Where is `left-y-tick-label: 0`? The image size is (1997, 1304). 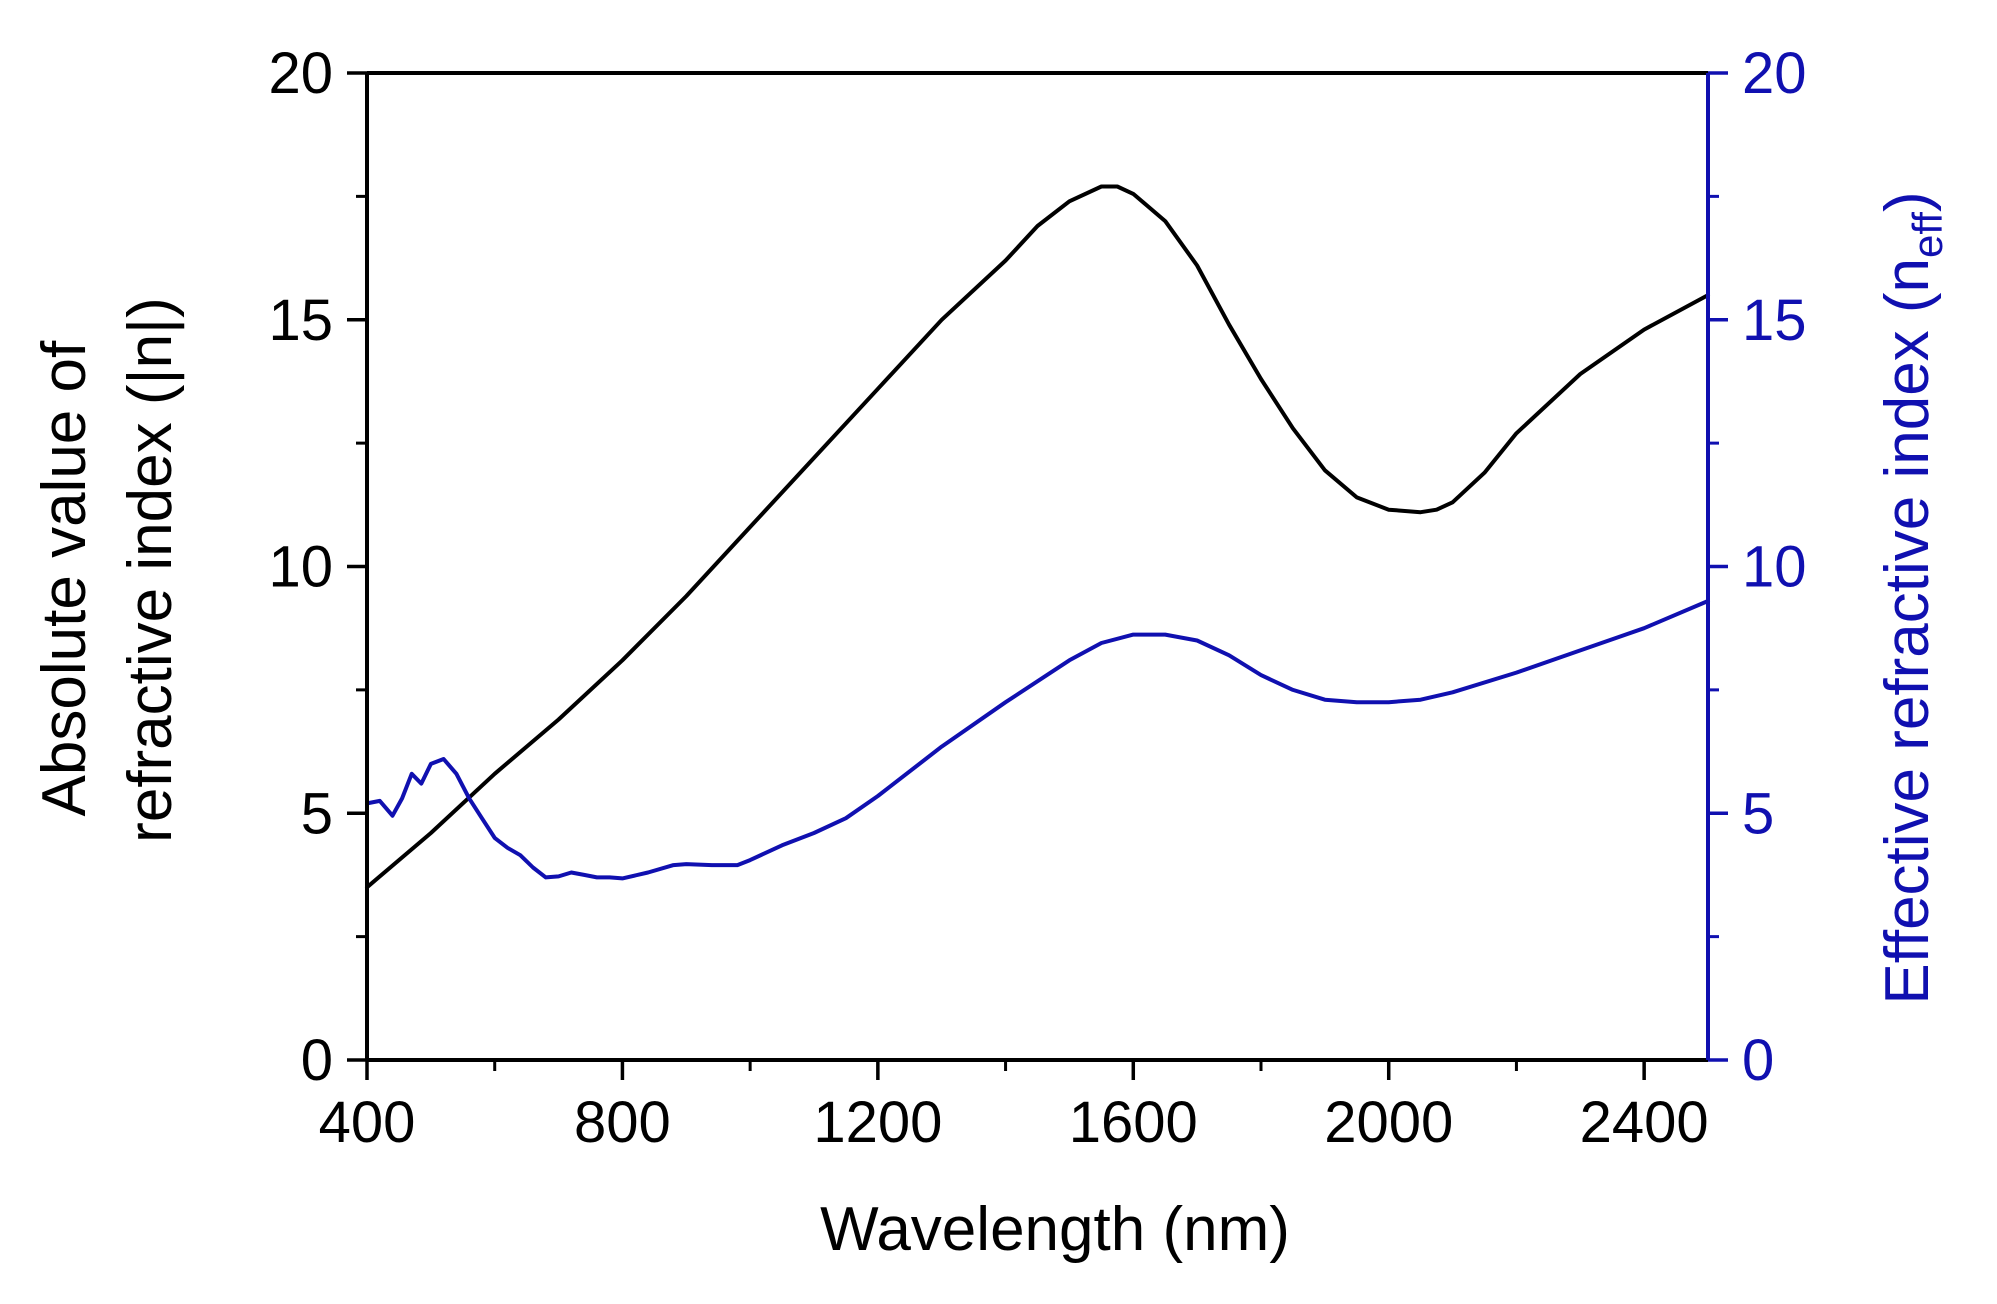 left-y-tick-label: 0 is located at coordinates (317, 1060).